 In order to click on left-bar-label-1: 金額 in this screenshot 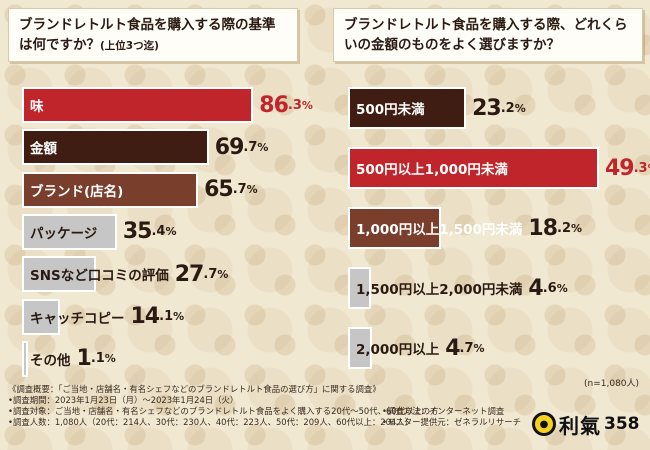, I will do `click(43, 149)`.